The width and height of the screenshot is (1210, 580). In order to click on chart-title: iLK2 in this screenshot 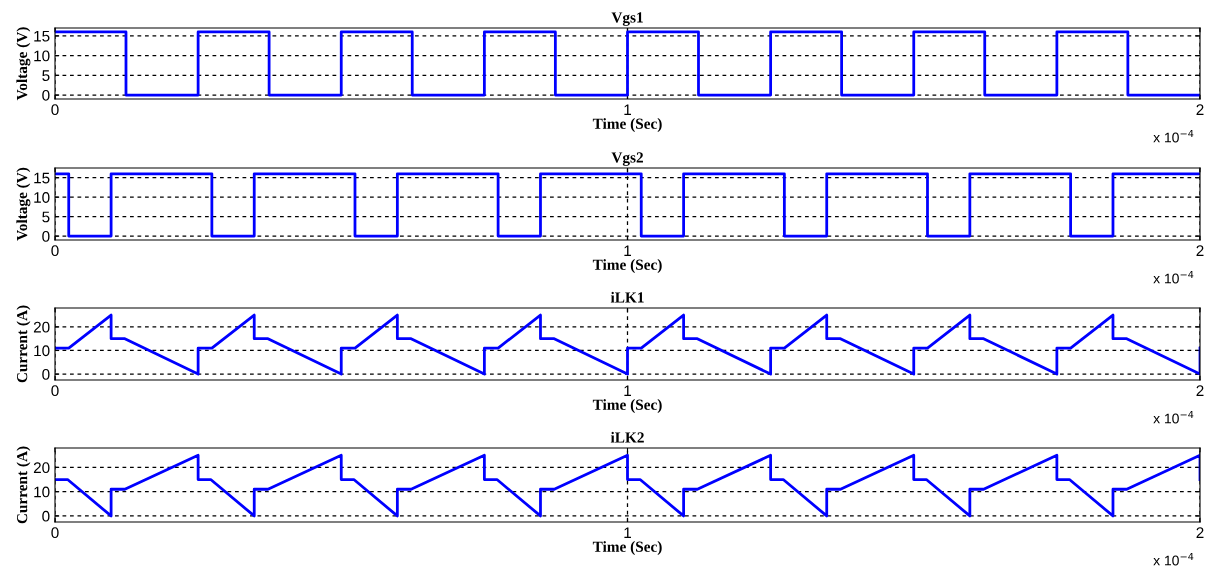, I will do `click(627, 437)`.